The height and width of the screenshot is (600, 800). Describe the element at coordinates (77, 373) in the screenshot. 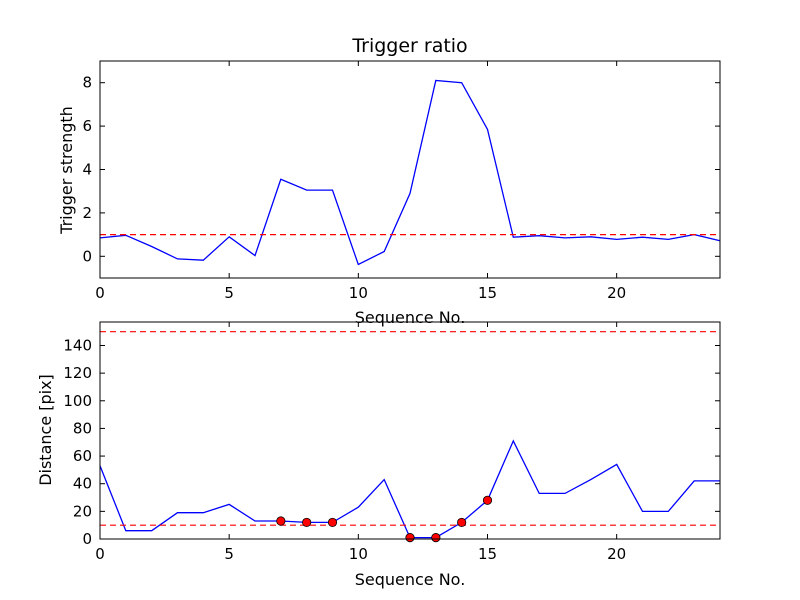

I see `y-tick-label: 120` at that location.